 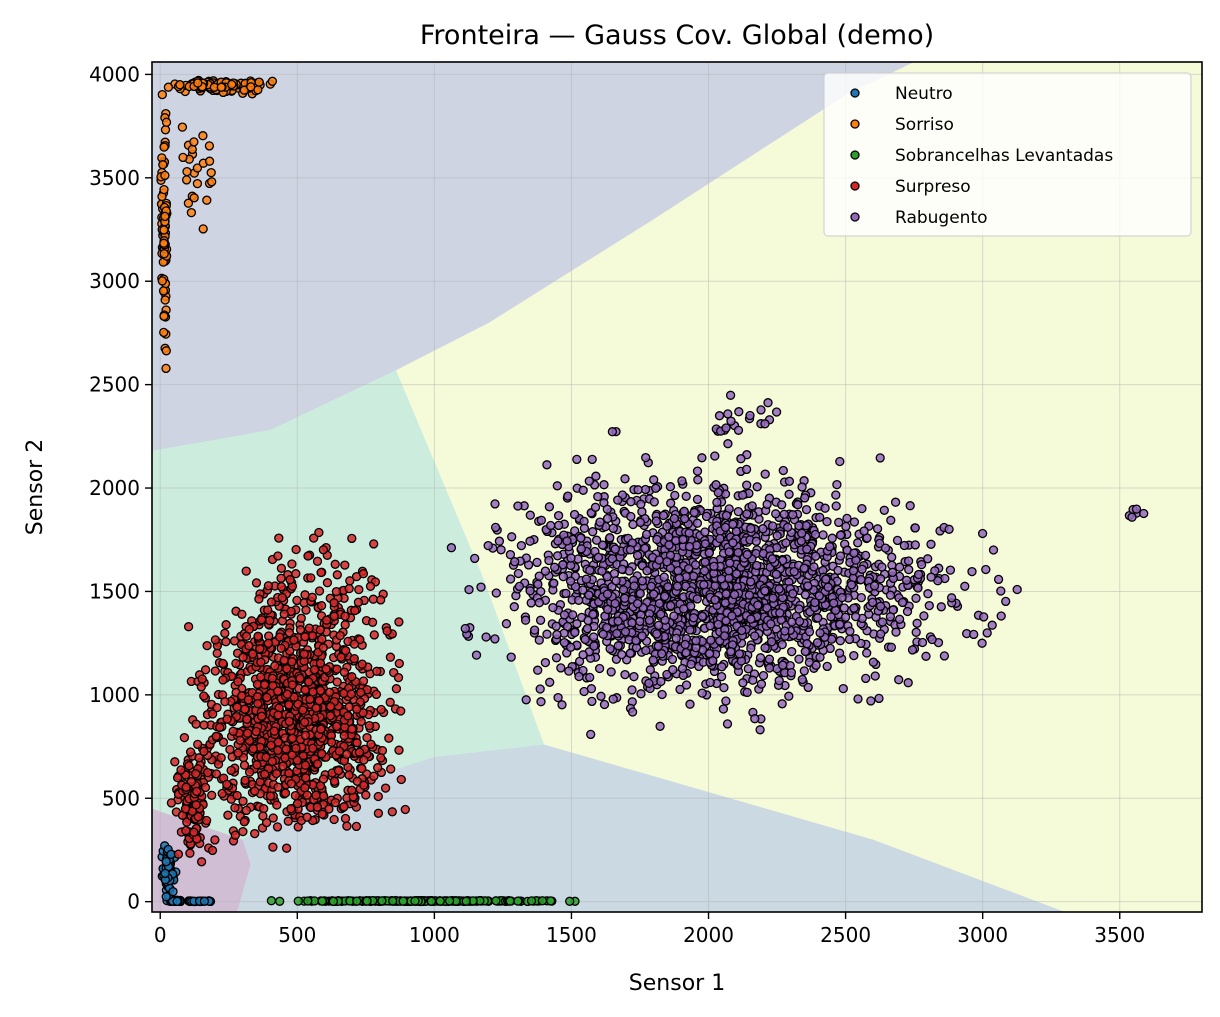 I want to click on data-point-neutro, so click(x=204, y=901).